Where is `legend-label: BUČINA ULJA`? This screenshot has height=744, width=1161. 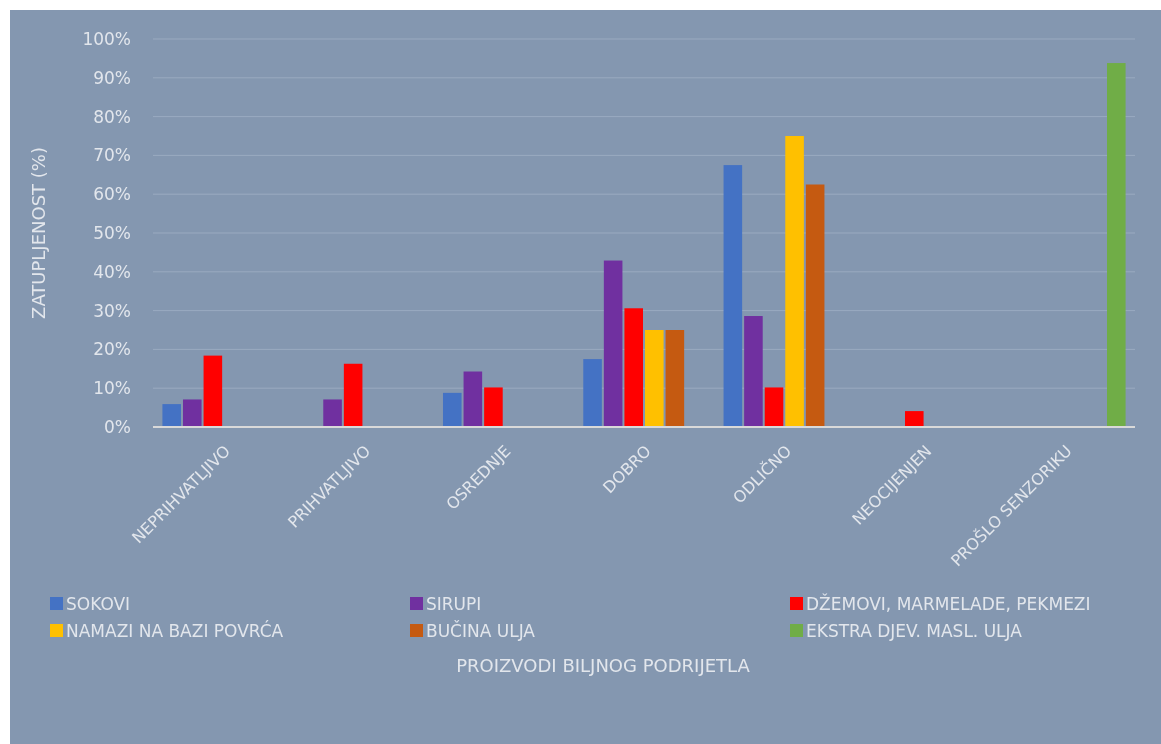
legend-label: BUČINA ULJA is located at coordinates (481, 630).